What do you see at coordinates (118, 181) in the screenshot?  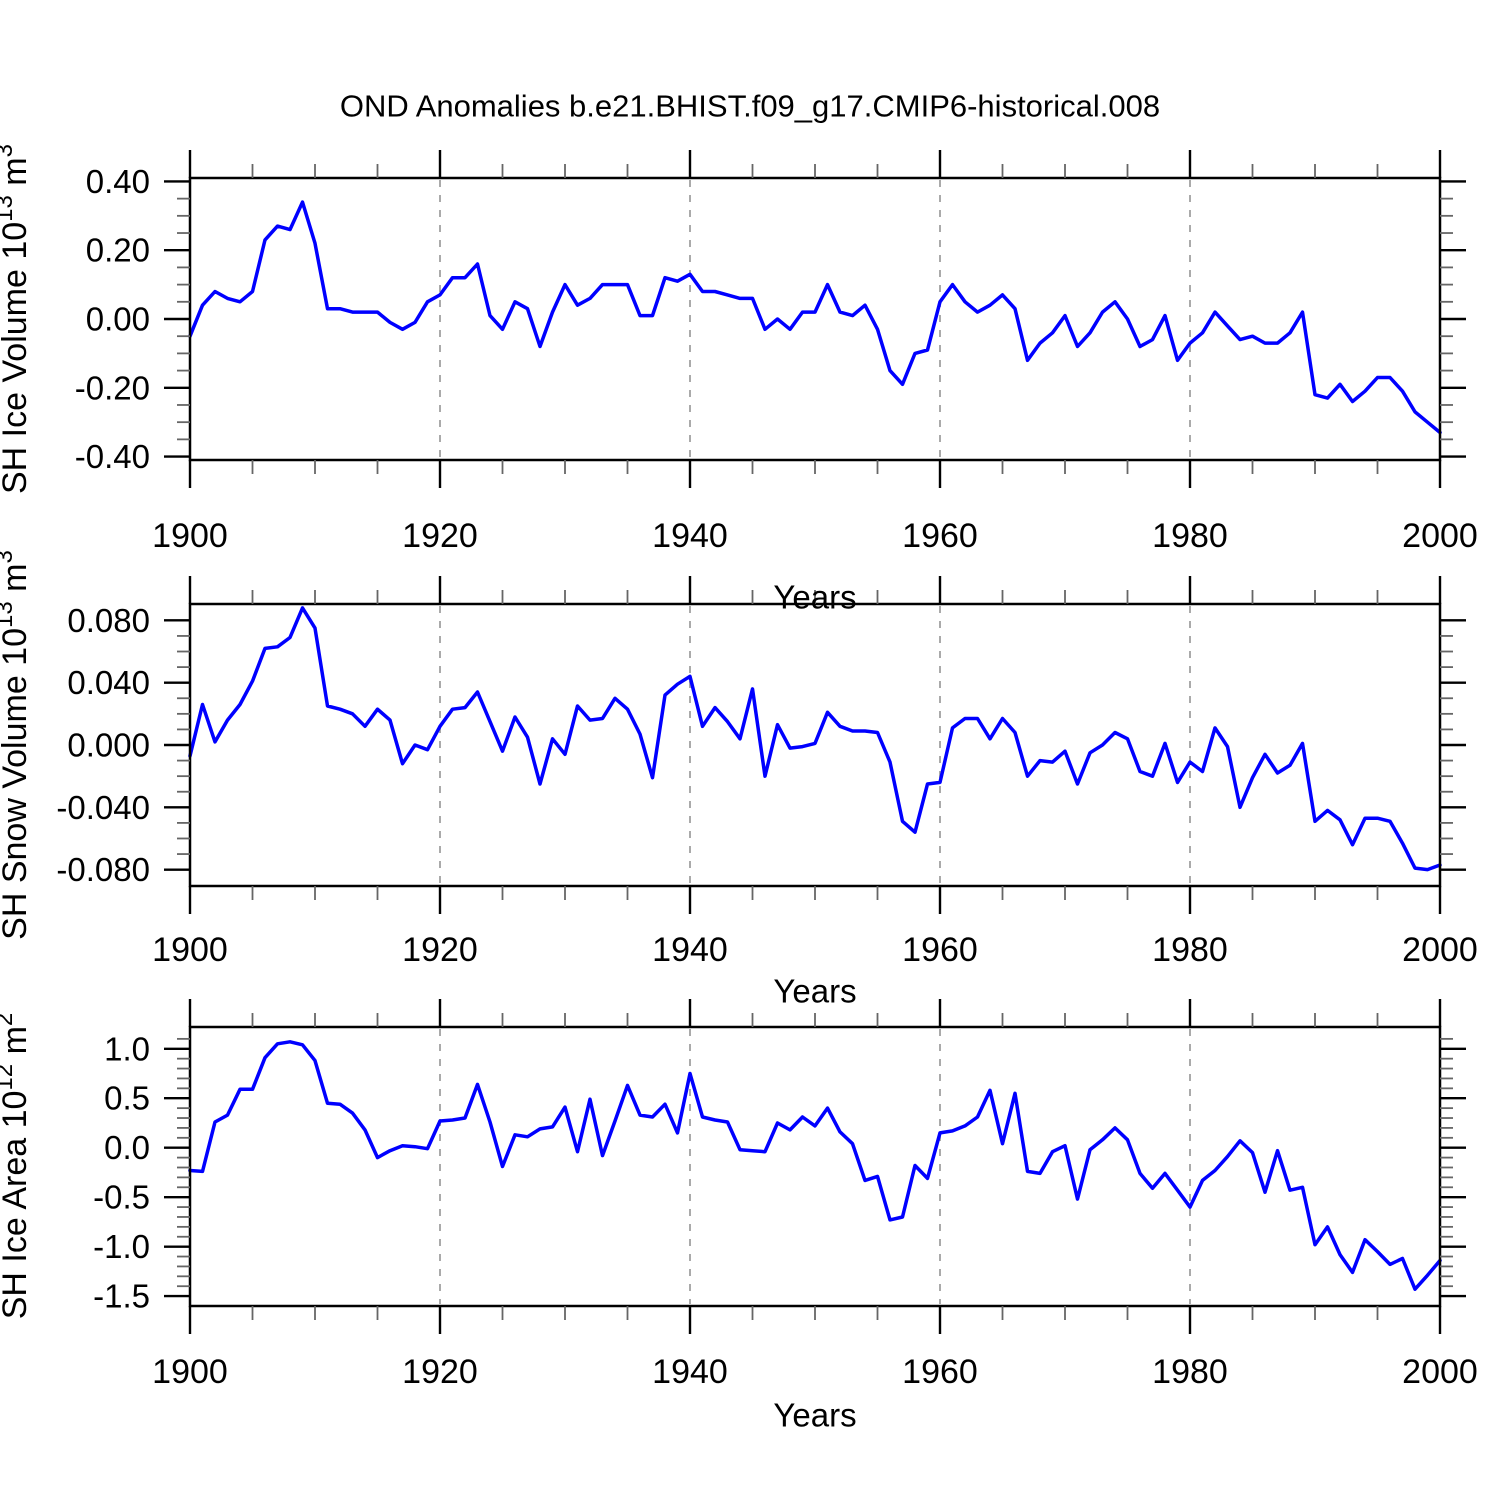 I see `y-tick-label: 0.40` at bounding box center [118, 181].